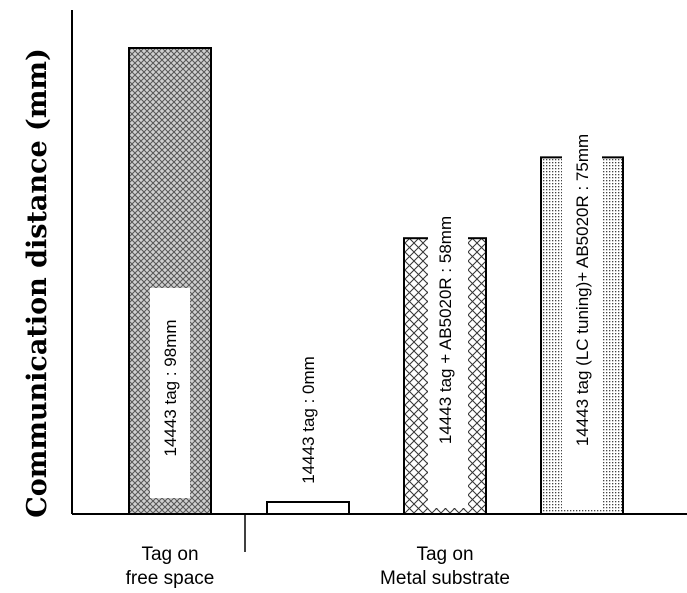 This screenshot has width=687, height=593. I want to click on bar-4-label-background, so click(582, 285).